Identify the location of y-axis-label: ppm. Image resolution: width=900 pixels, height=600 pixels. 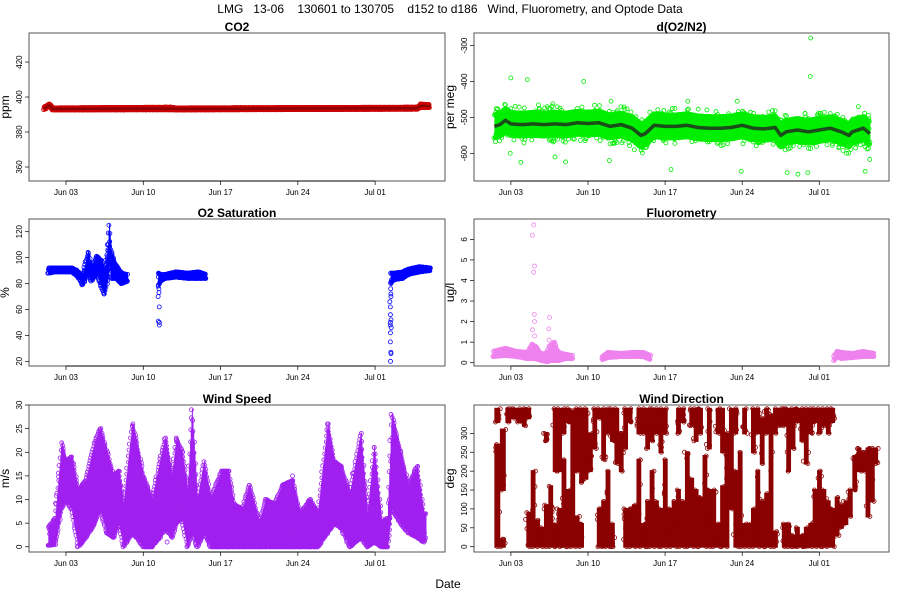
(6, 106).